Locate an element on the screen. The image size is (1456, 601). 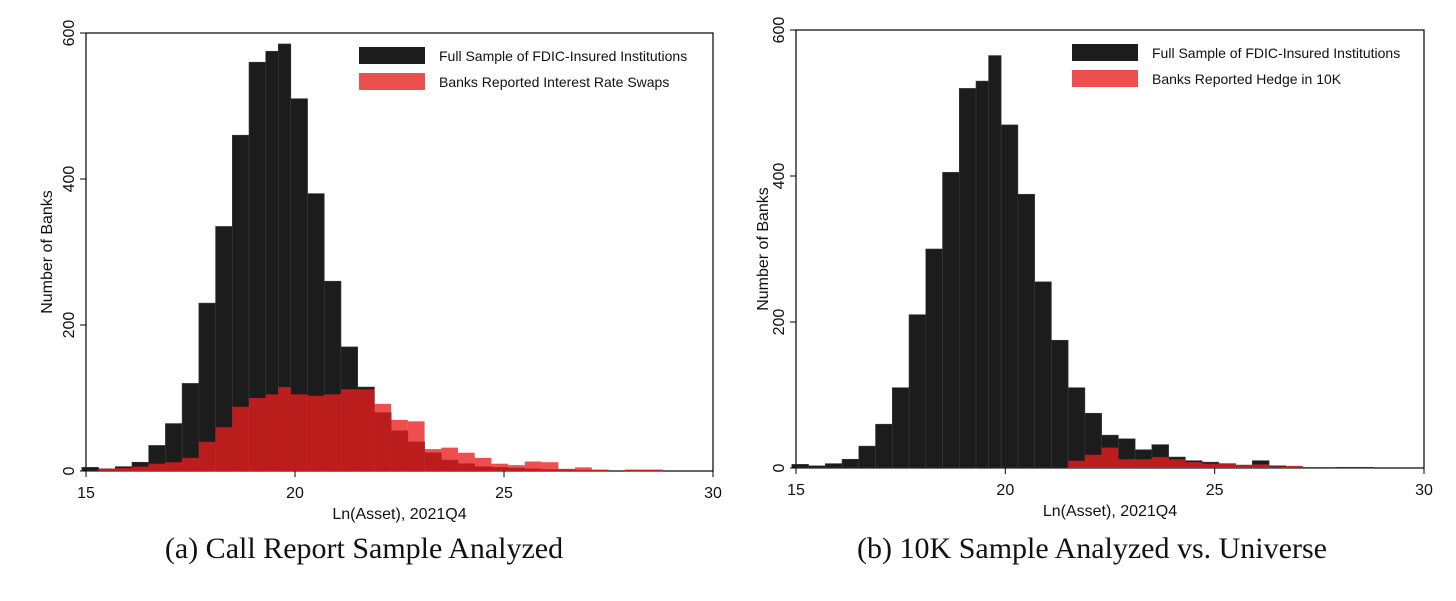
caption-a: (a) Call Report Sample Analyzed is located at coordinates (364, 548).